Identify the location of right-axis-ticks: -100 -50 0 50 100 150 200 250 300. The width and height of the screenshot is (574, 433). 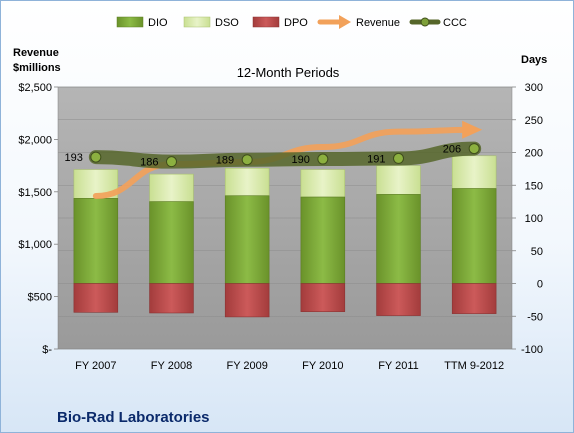
(527, 219).